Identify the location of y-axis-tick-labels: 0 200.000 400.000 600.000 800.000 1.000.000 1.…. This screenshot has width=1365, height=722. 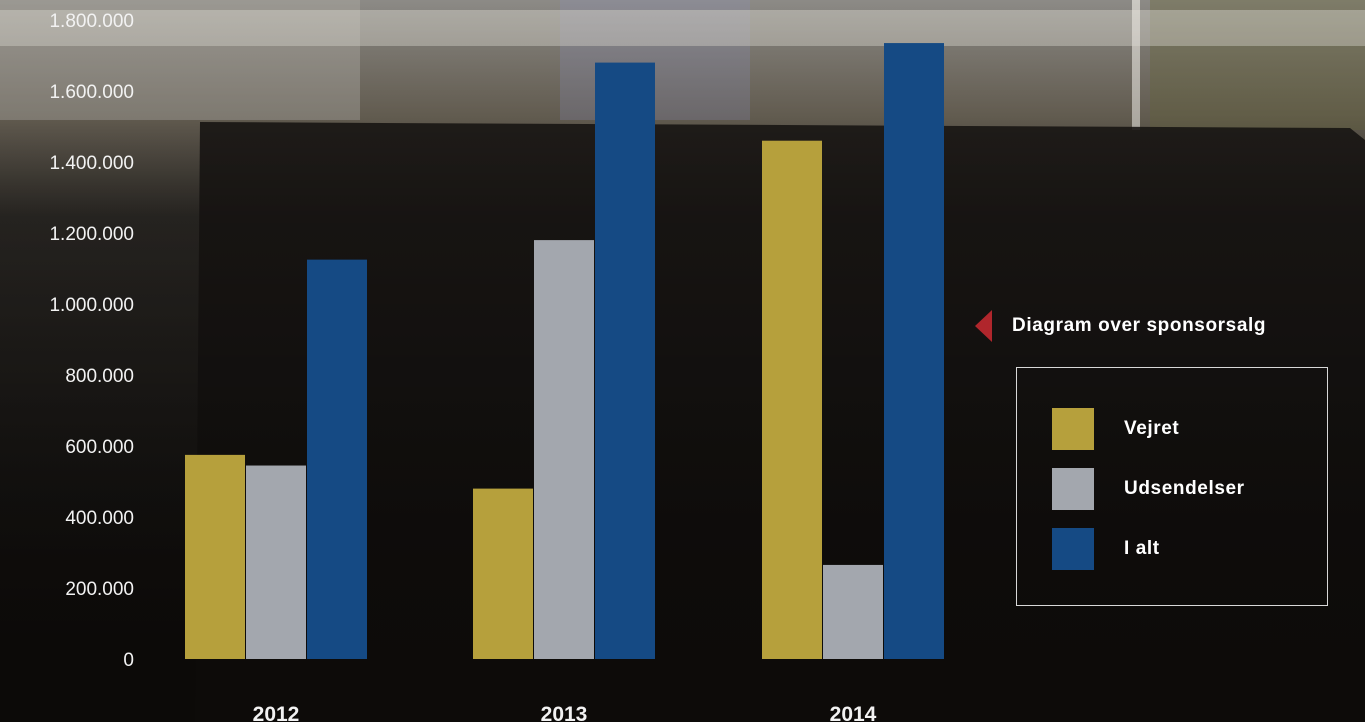
(91, 341).